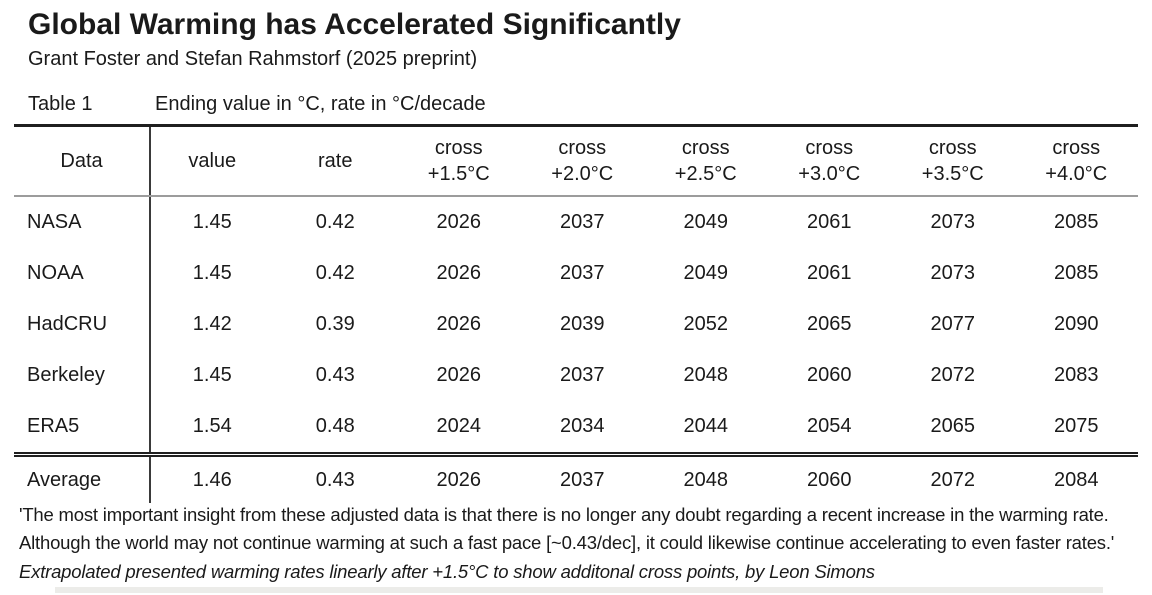 The height and width of the screenshot is (595, 1152). What do you see at coordinates (1076, 324) in the screenshot?
I see `cell-cross: 2090` at bounding box center [1076, 324].